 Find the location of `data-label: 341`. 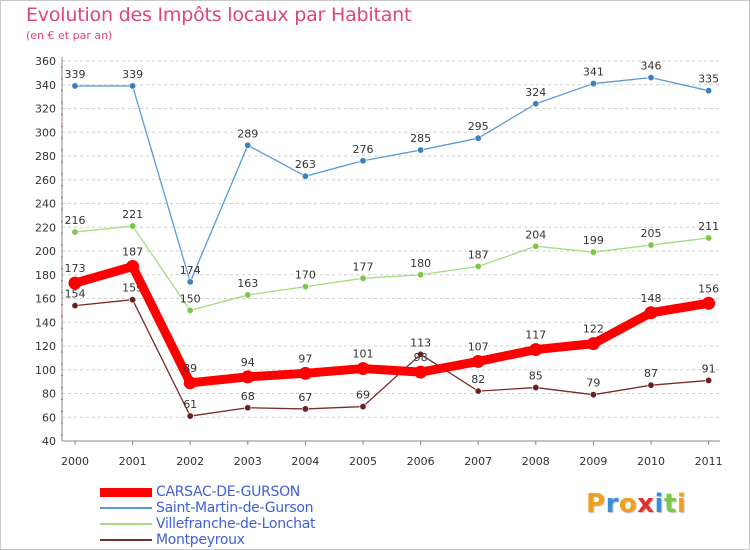

data-label: 341 is located at coordinates (593, 72).